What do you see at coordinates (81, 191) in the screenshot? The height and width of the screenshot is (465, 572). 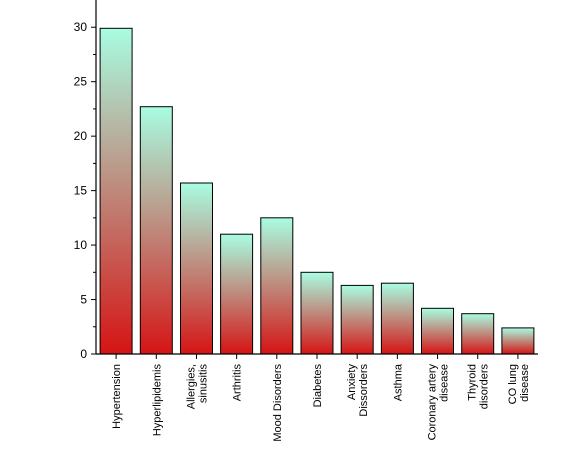 I see `y-tick-label-3: 15` at bounding box center [81, 191].